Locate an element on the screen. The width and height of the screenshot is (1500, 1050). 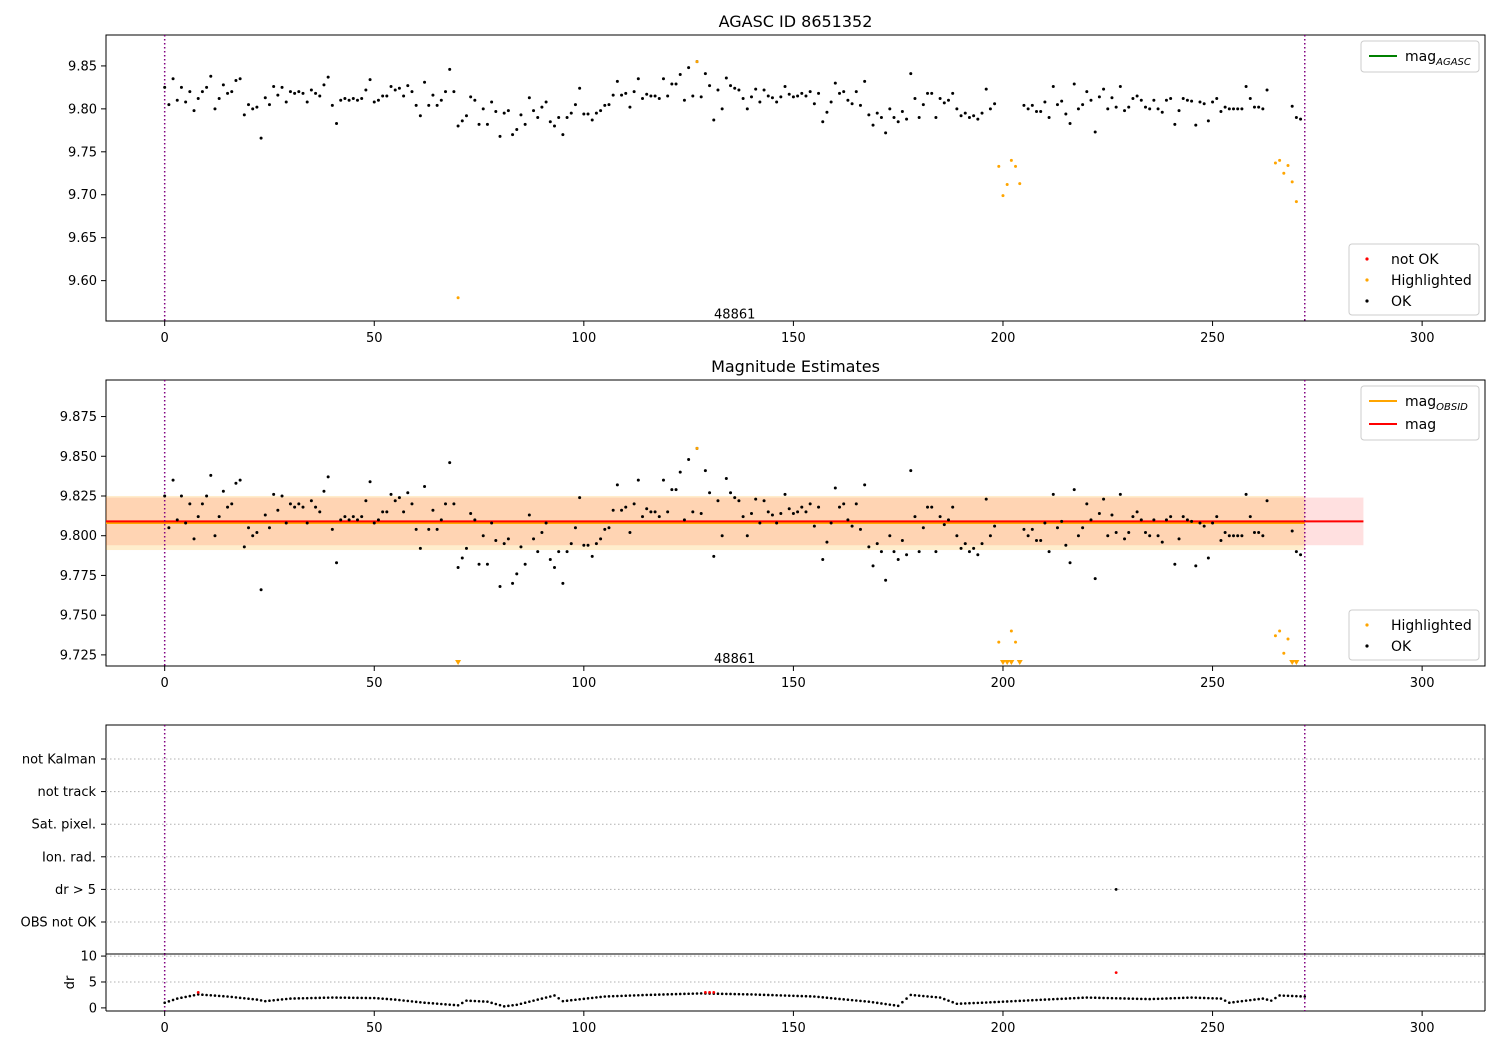
flag-point is located at coordinates (1116, 889).